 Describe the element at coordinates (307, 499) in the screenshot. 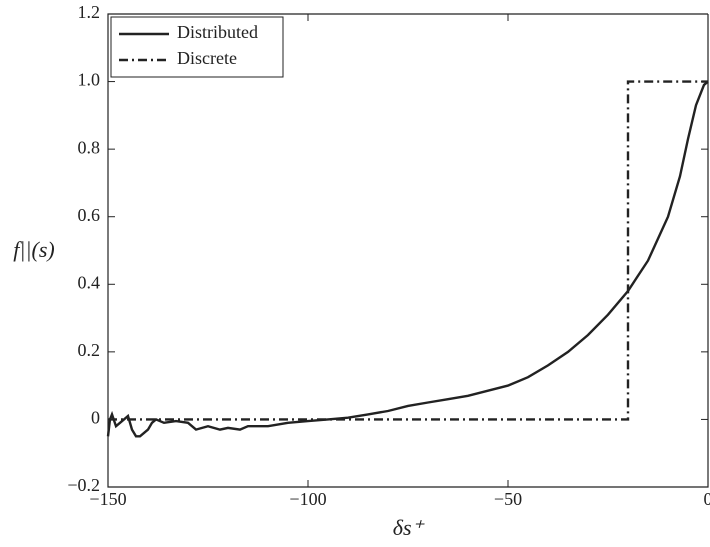

I see `x-tick-label: −100` at that location.